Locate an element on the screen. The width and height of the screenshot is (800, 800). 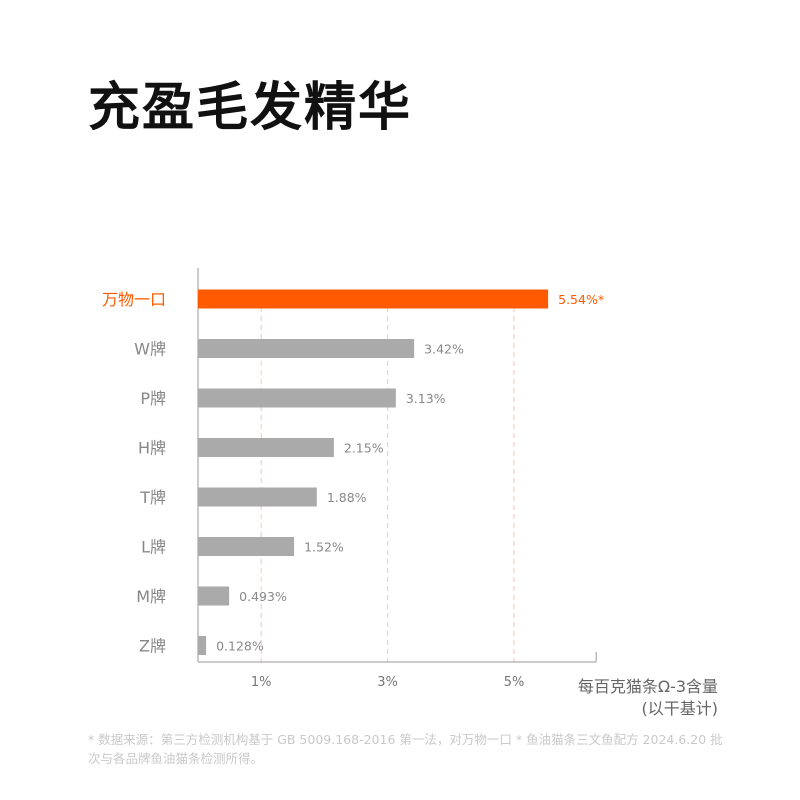
category-label-7: Z牌 is located at coordinates (152, 646).